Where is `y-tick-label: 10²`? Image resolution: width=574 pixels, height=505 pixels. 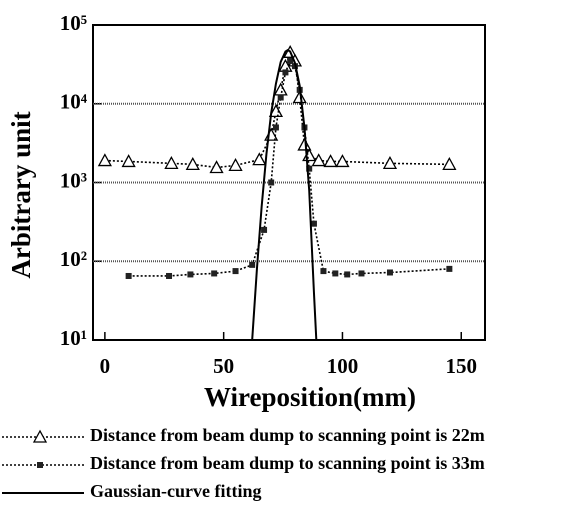 y-tick-label: 10² is located at coordinates (73, 259).